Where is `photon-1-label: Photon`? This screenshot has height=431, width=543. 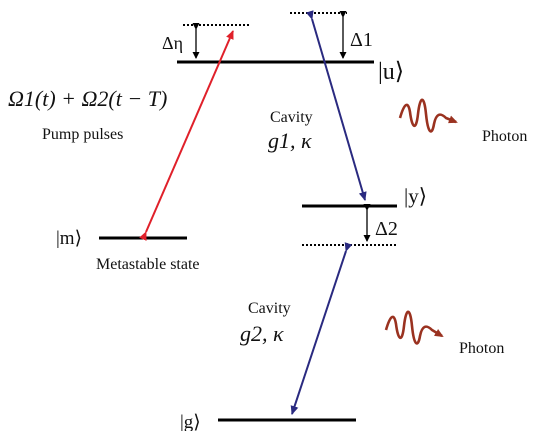
photon-1-label: Photon is located at coordinates (504, 136).